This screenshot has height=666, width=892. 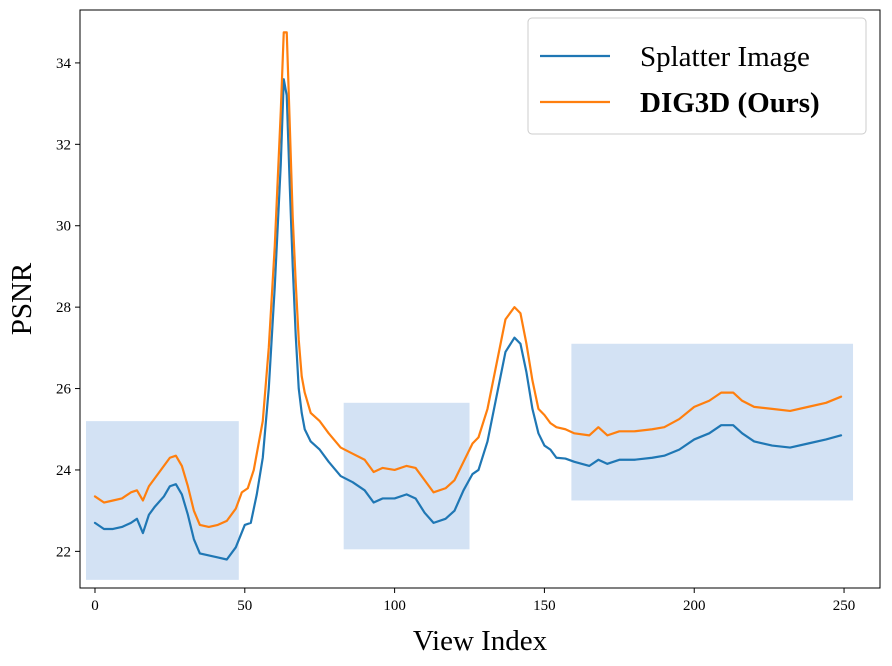 What do you see at coordinates (697, 76) in the screenshot?
I see `legend: Splatter Image DIG3D (Ours)` at bounding box center [697, 76].